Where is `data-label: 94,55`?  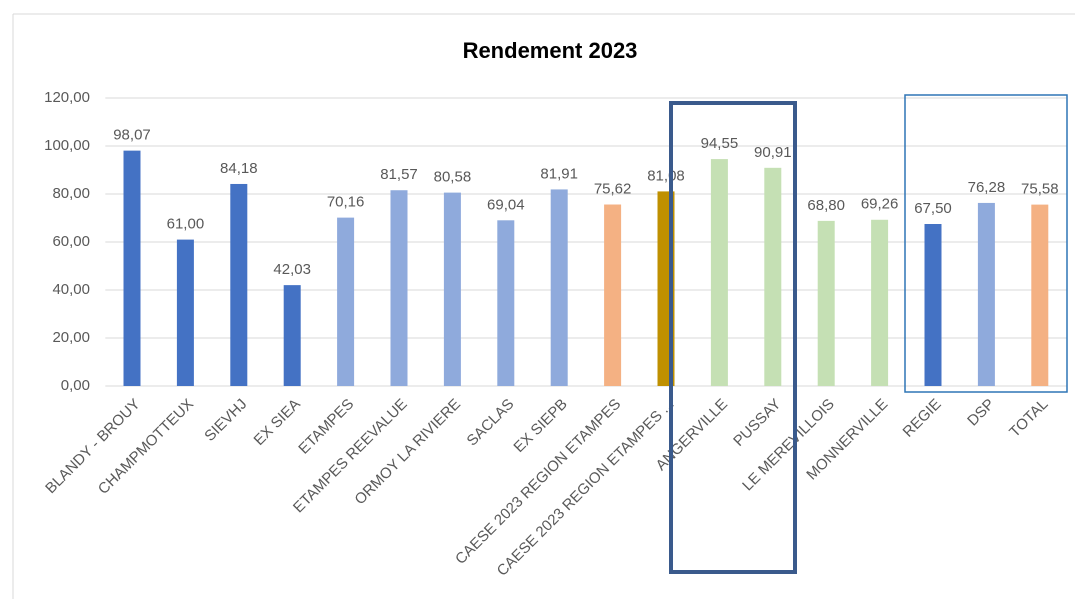 data-label: 94,55 is located at coordinates (720, 143).